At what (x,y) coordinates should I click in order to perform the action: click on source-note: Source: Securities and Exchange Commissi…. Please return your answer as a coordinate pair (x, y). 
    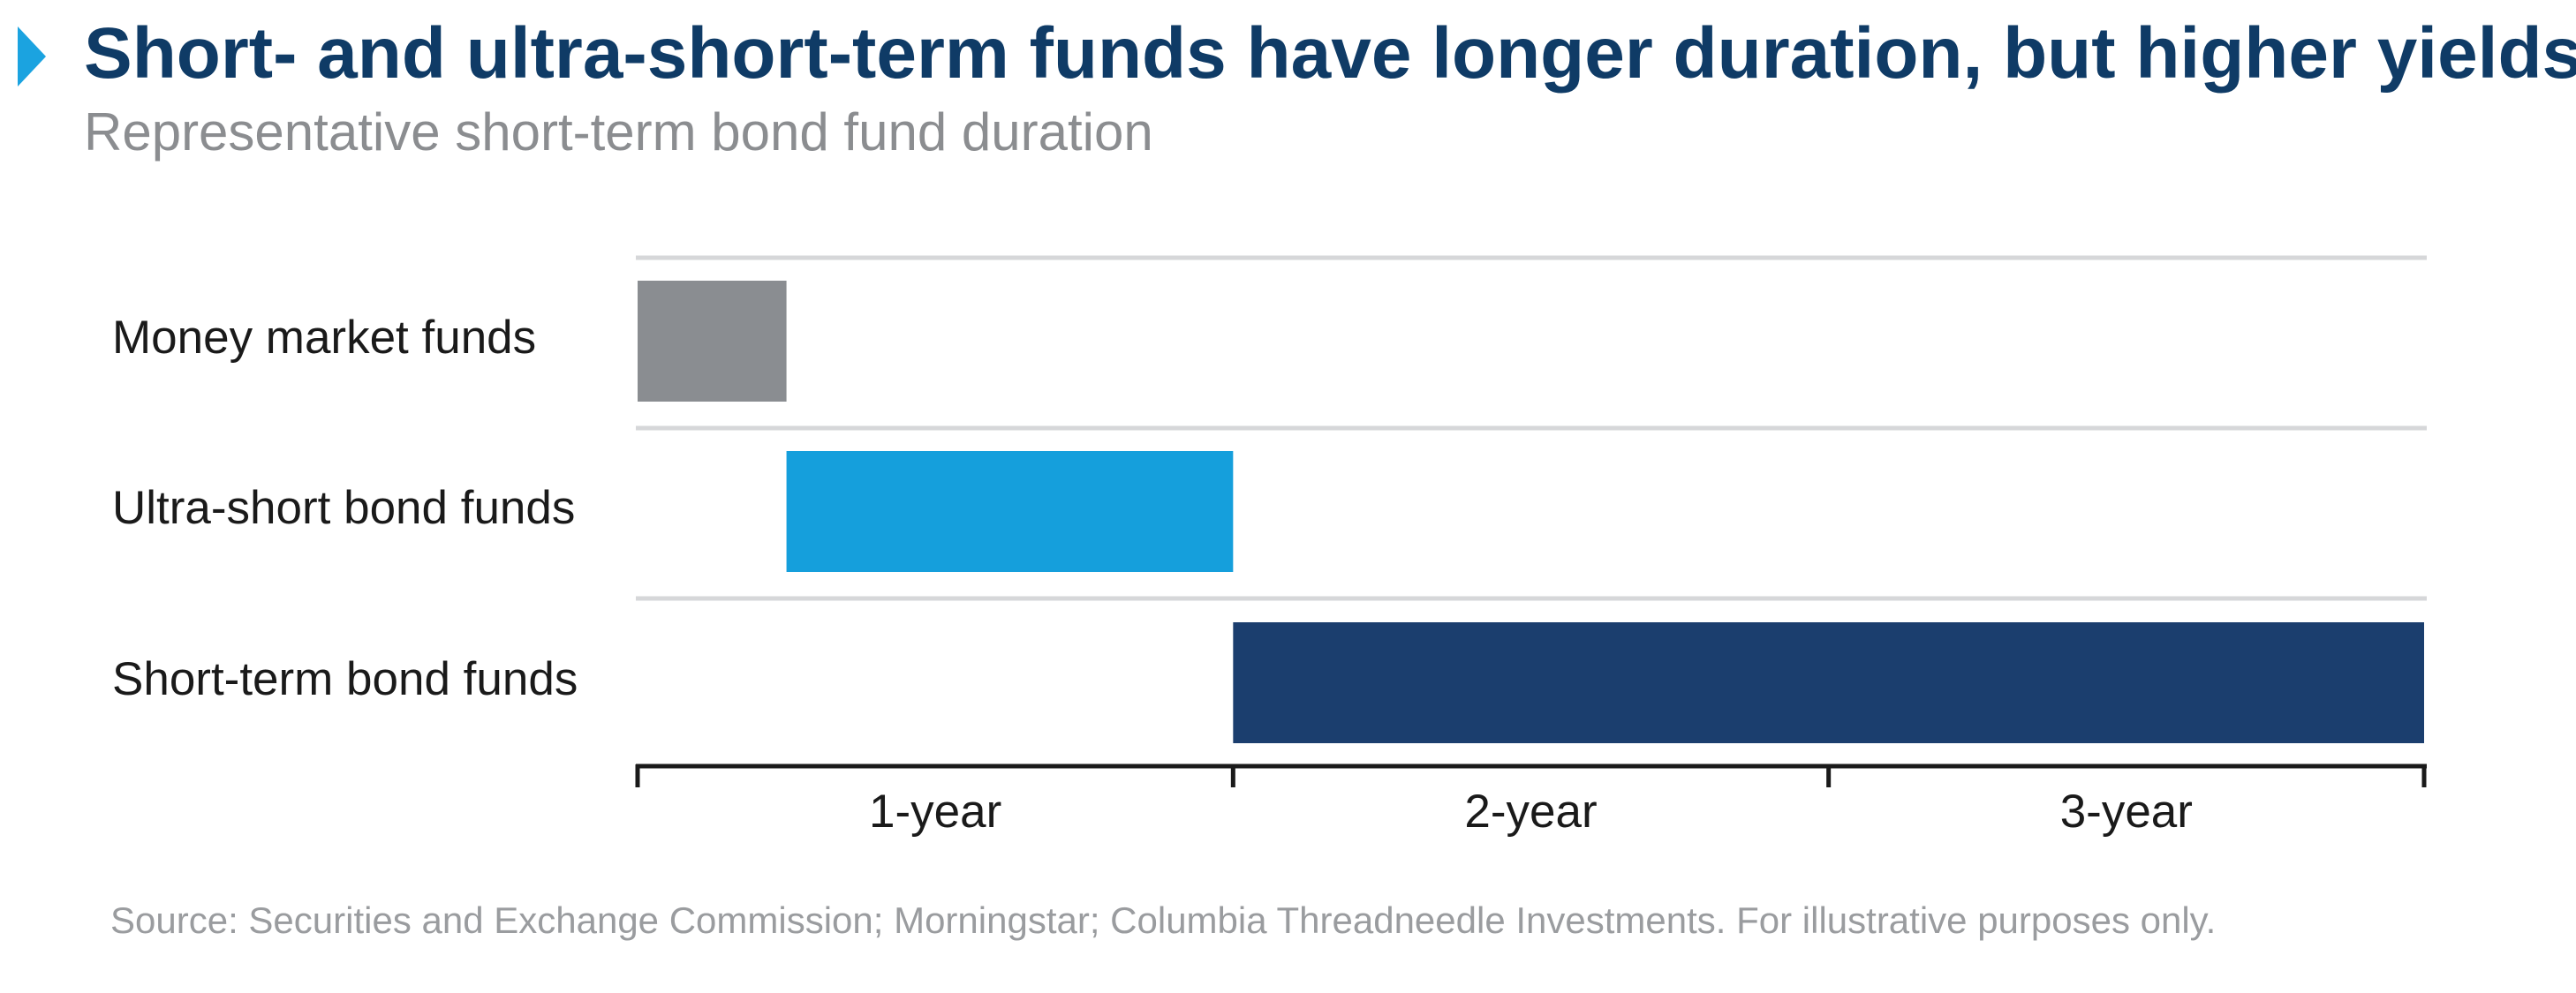
    Looking at the image, I should click on (1163, 920).